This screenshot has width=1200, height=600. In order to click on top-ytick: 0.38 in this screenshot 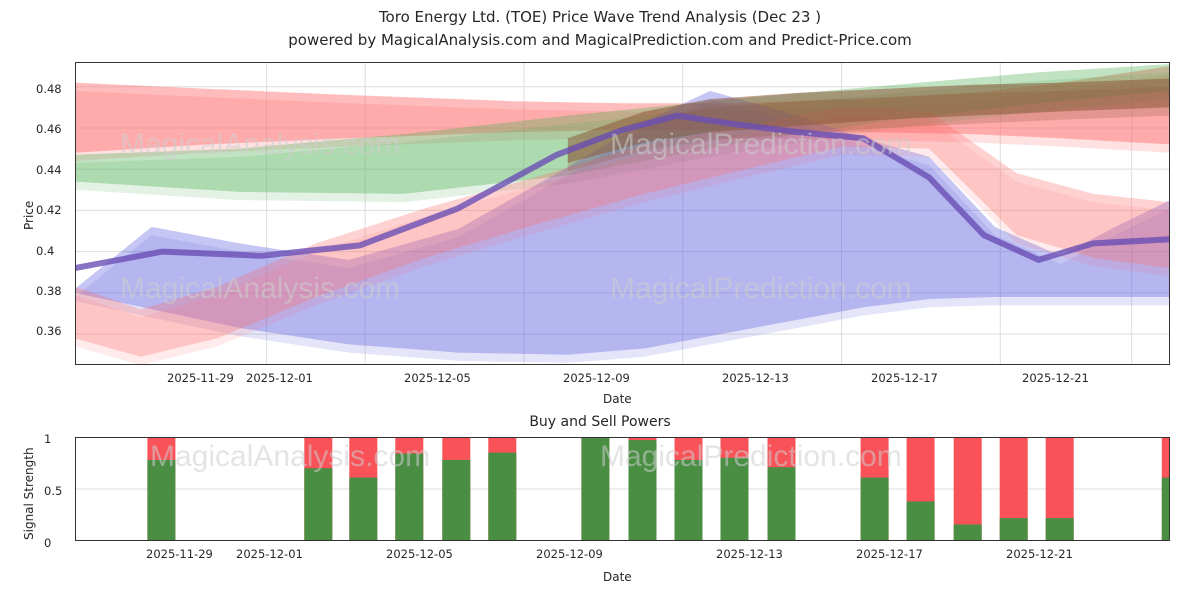, I will do `click(49, 291)`.